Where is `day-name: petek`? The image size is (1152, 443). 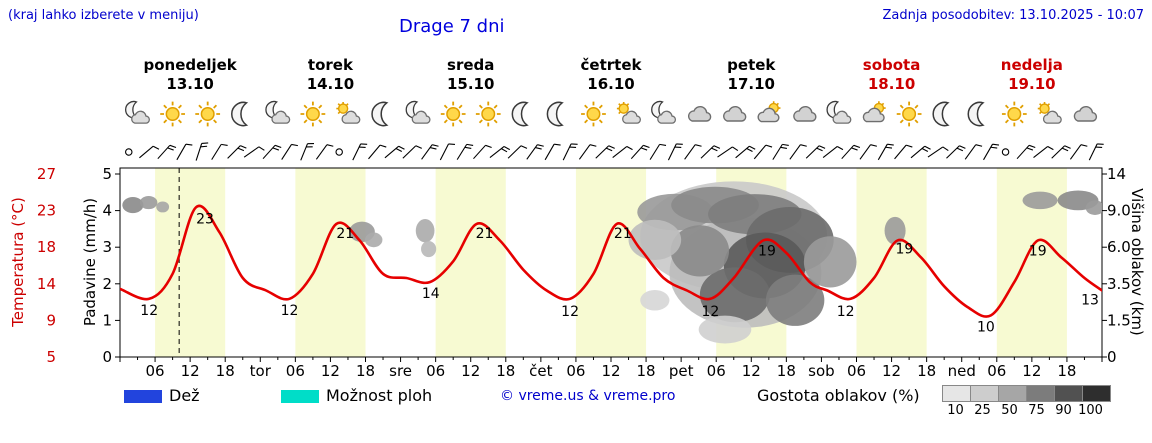
day-name: petek is located at coordinates (751, 65).